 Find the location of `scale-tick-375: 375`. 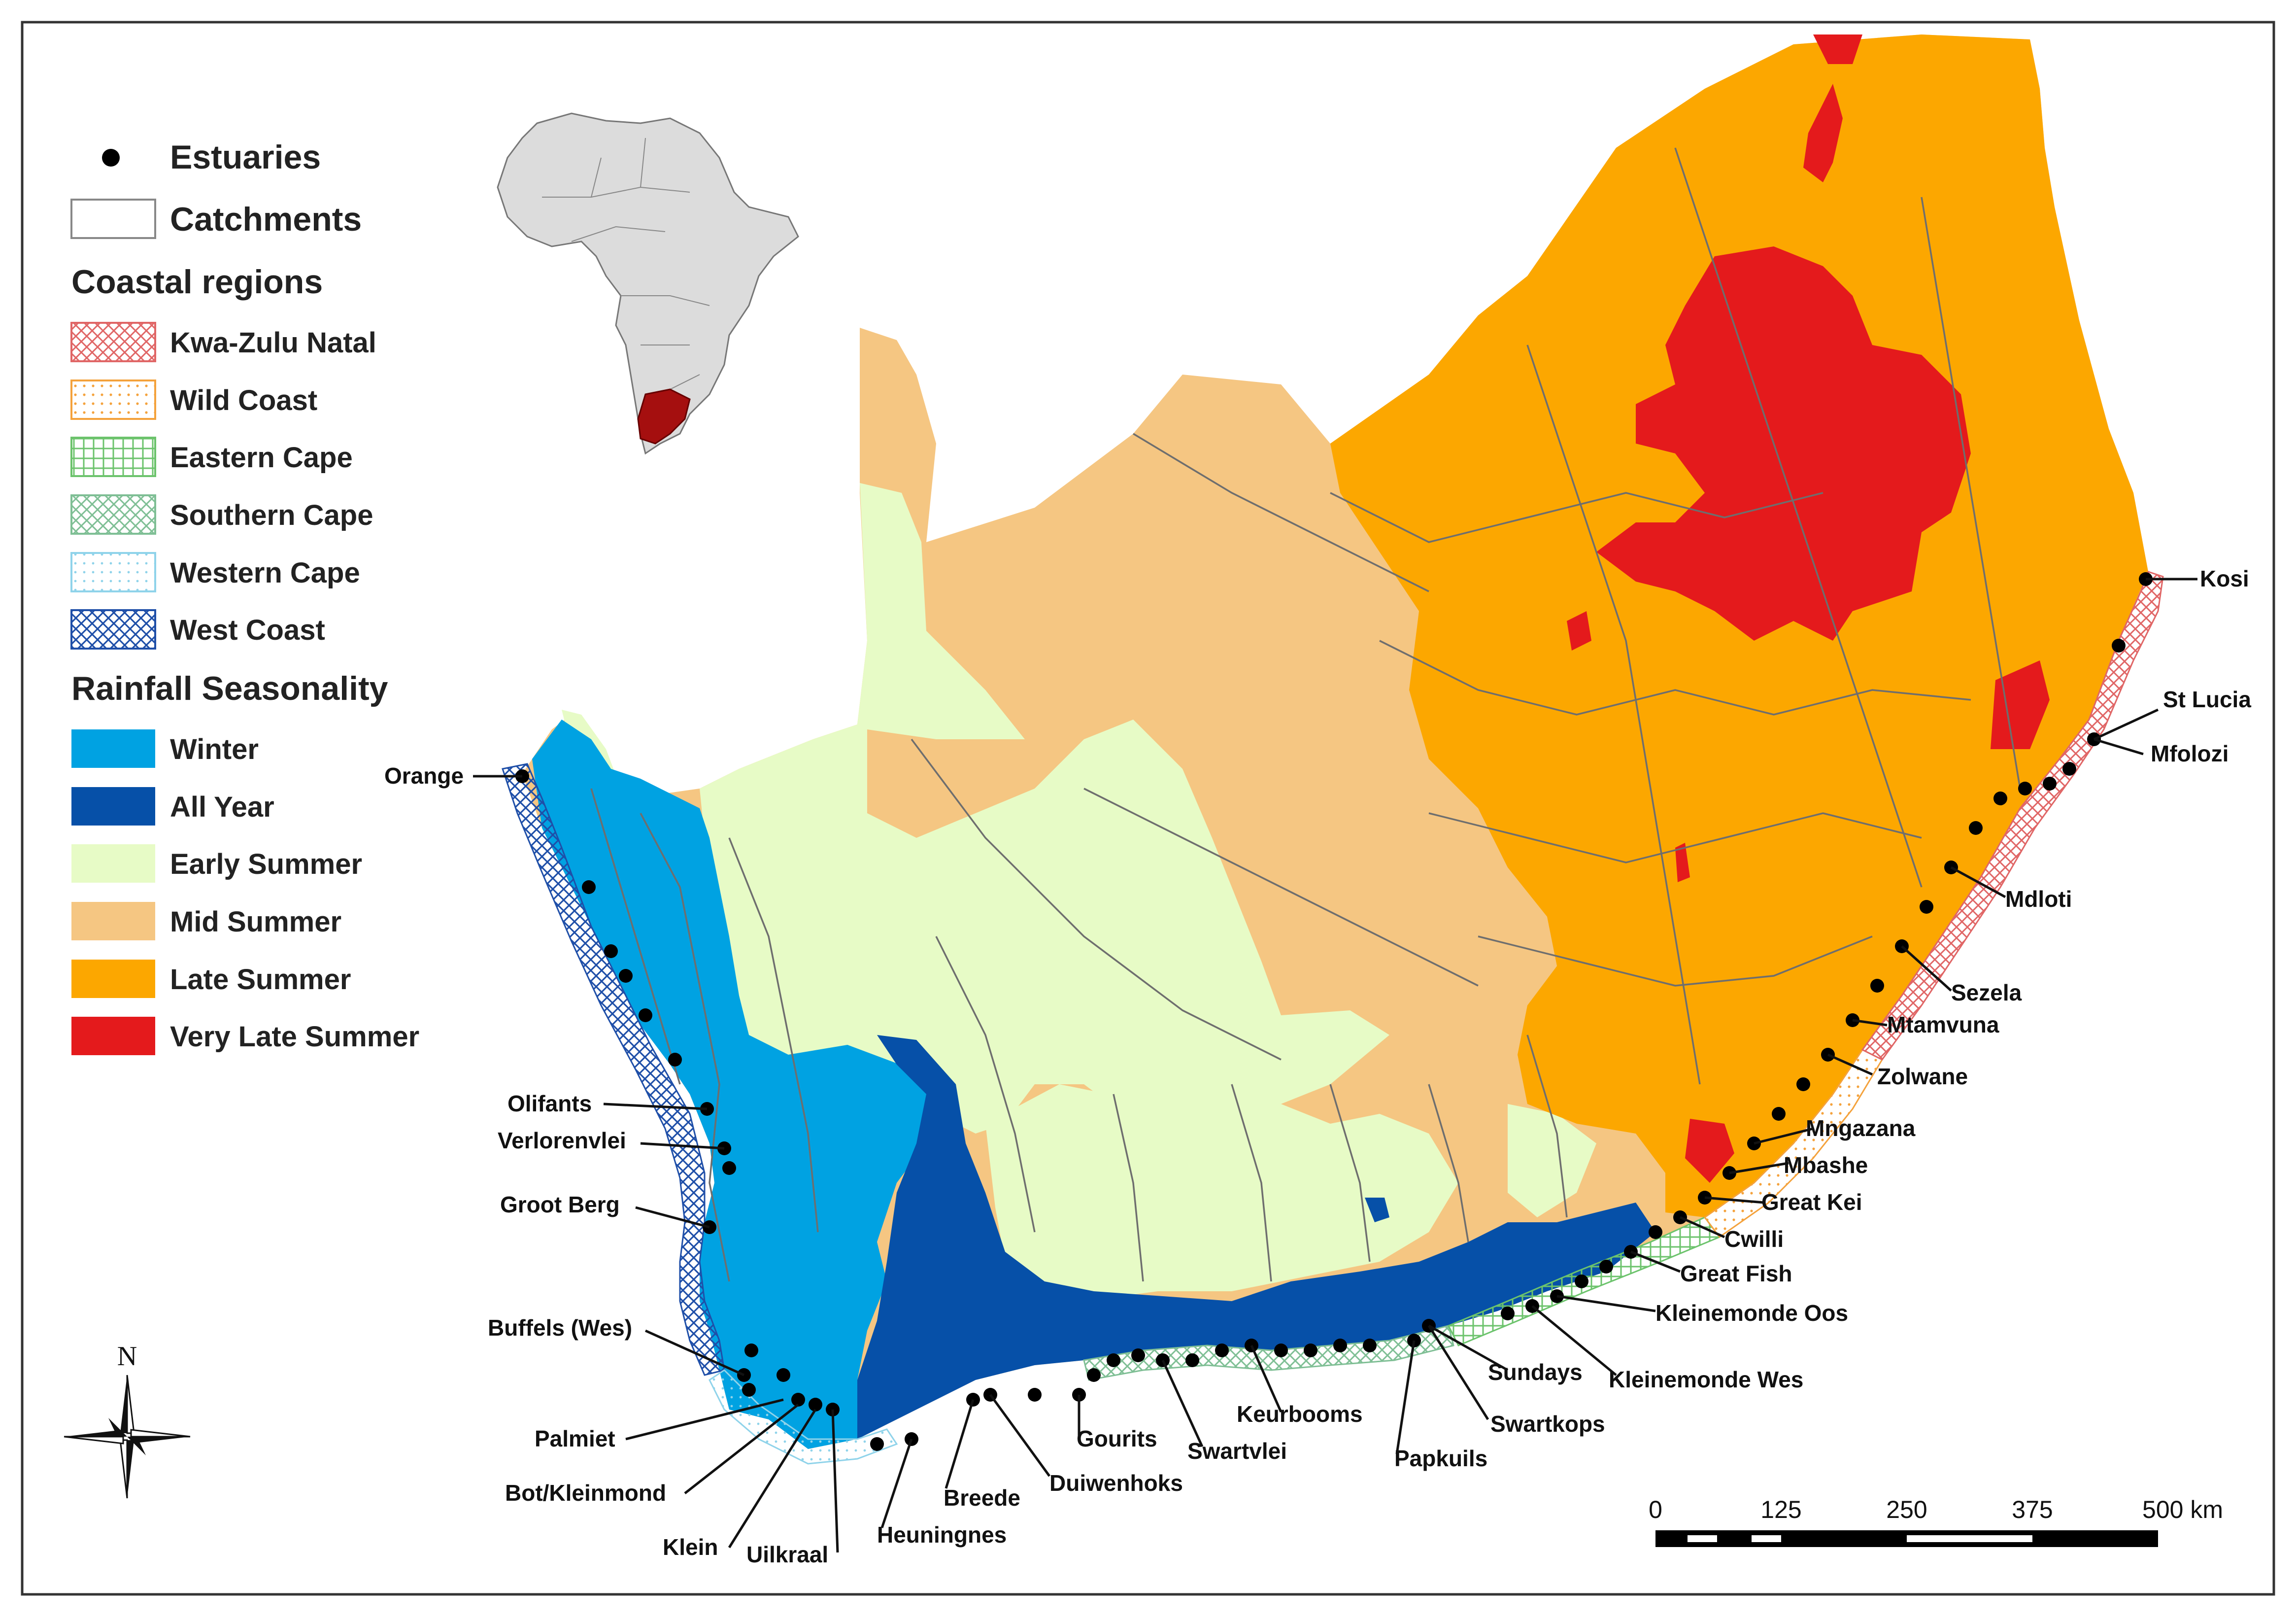

scale-tick-375: 375 is located at coordinates (2032, 1509).